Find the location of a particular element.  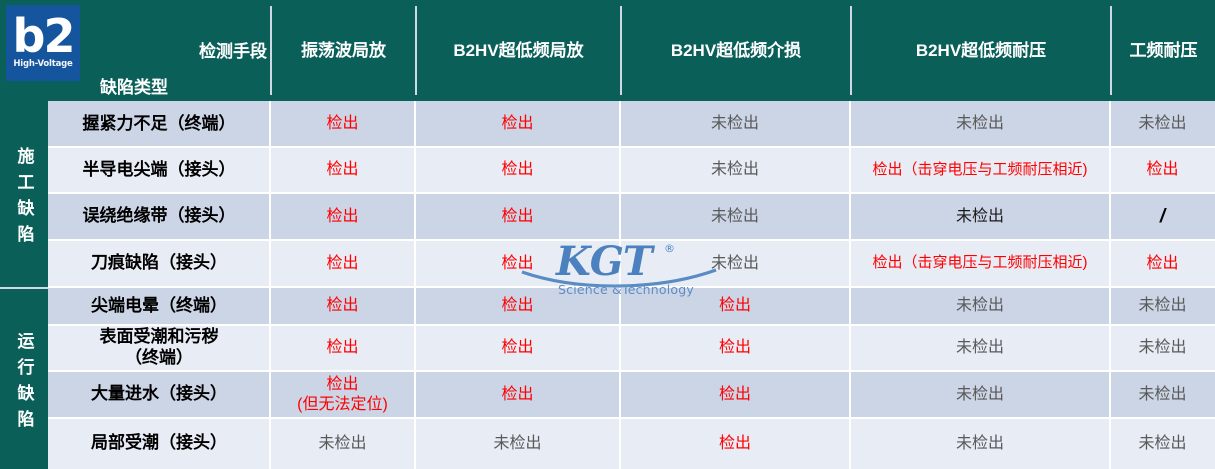

defect-group-2: 运行缺陷 is located at coordinates (24, 378).